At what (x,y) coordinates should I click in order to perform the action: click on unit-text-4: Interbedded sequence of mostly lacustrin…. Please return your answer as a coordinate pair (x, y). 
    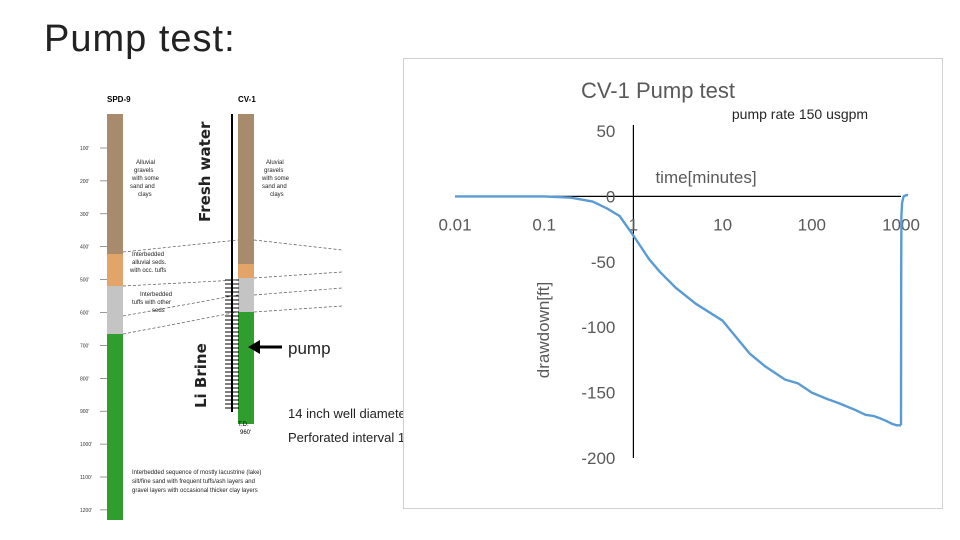
    Looking at the image, I should click on (197, 482).